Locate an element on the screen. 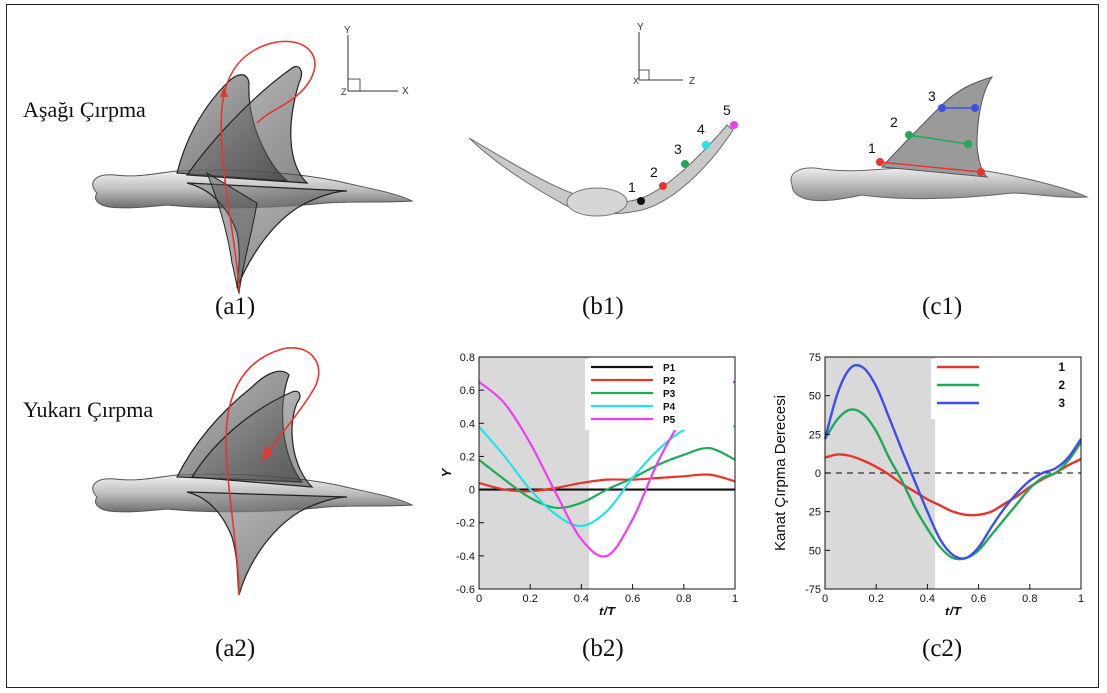 This screenshot has height=693, width=1107. series-line-p3 is located at coordinates (607, 478).